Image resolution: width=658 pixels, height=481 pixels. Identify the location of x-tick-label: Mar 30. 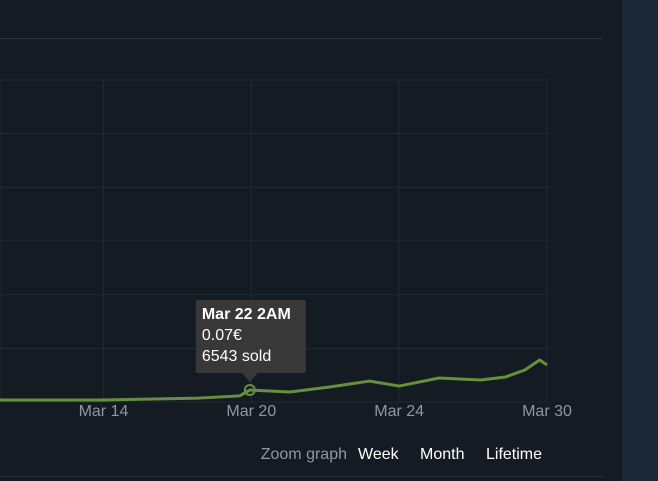
(547, 411).